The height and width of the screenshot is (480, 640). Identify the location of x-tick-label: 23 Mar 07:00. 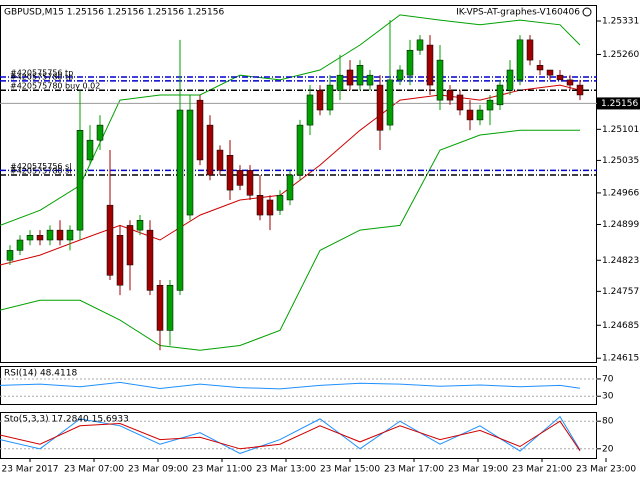
(94, 470).